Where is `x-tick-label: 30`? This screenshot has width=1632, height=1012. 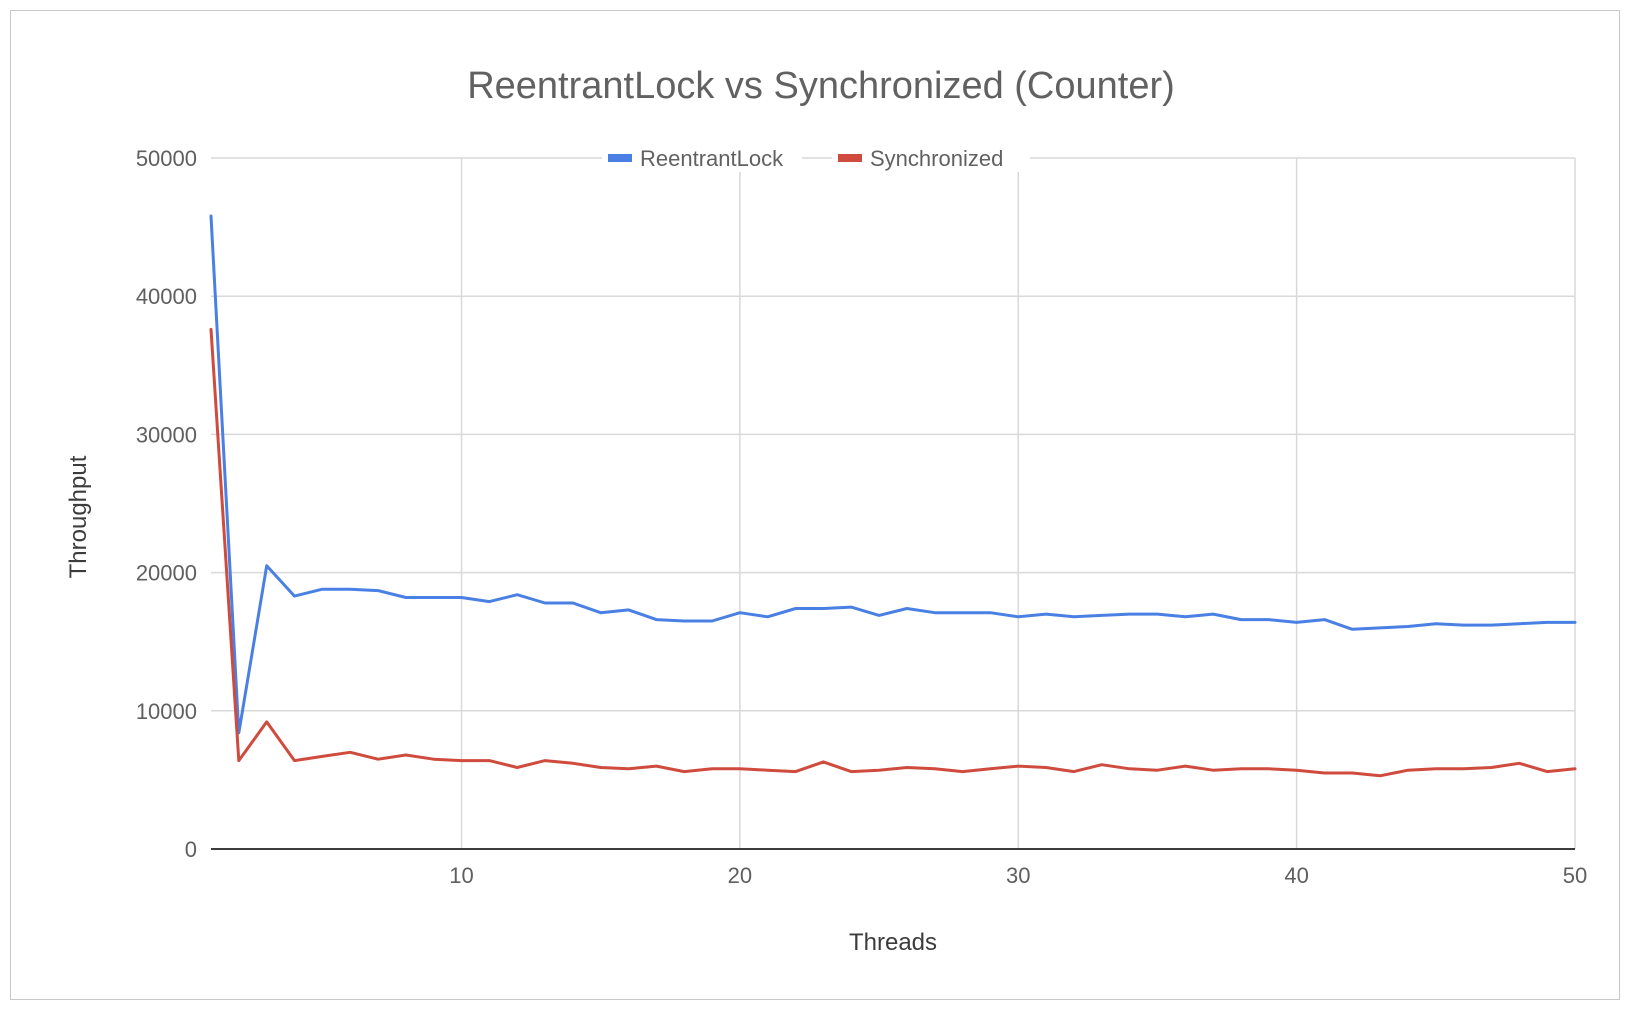 x-tick-label: 30 is located at coordinates (1018, 875).